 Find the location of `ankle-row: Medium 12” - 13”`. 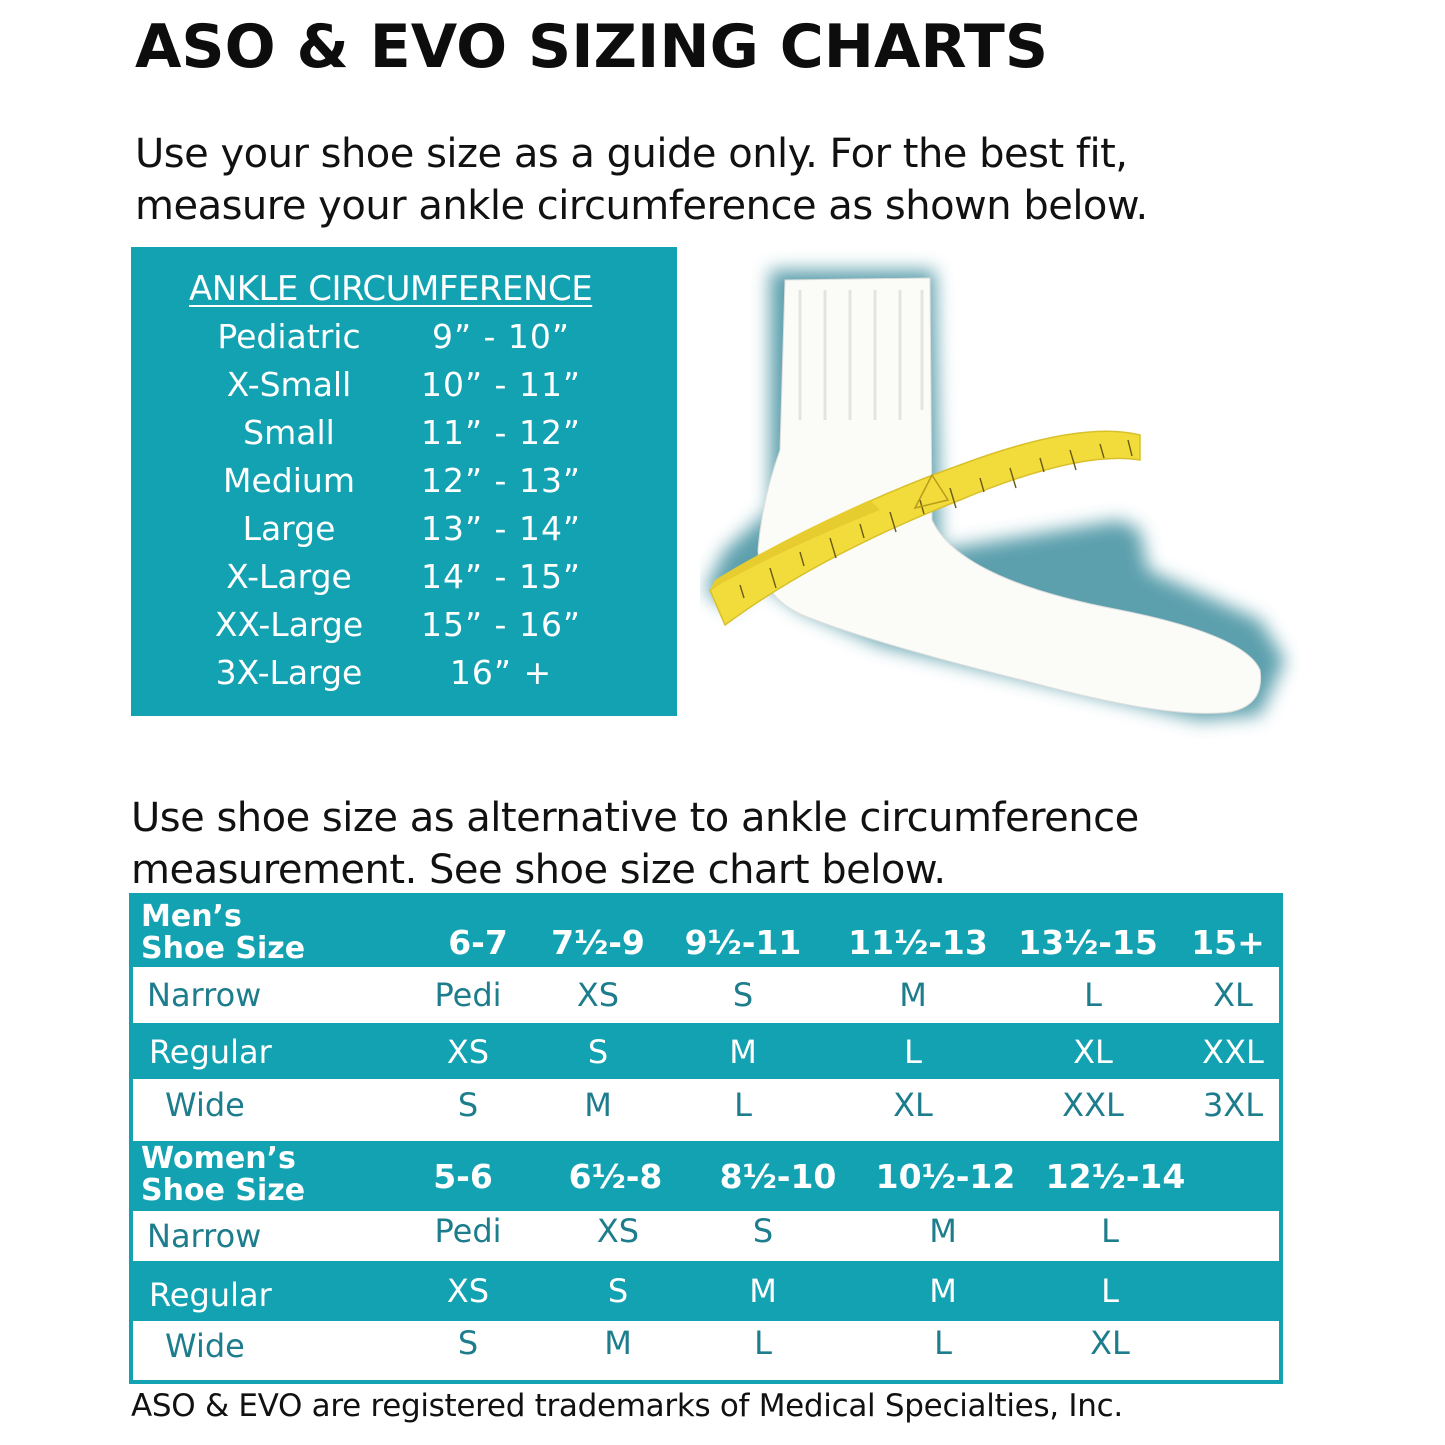

ankle-row: Medium 12” - 13” is located at coordinates (404, 485).